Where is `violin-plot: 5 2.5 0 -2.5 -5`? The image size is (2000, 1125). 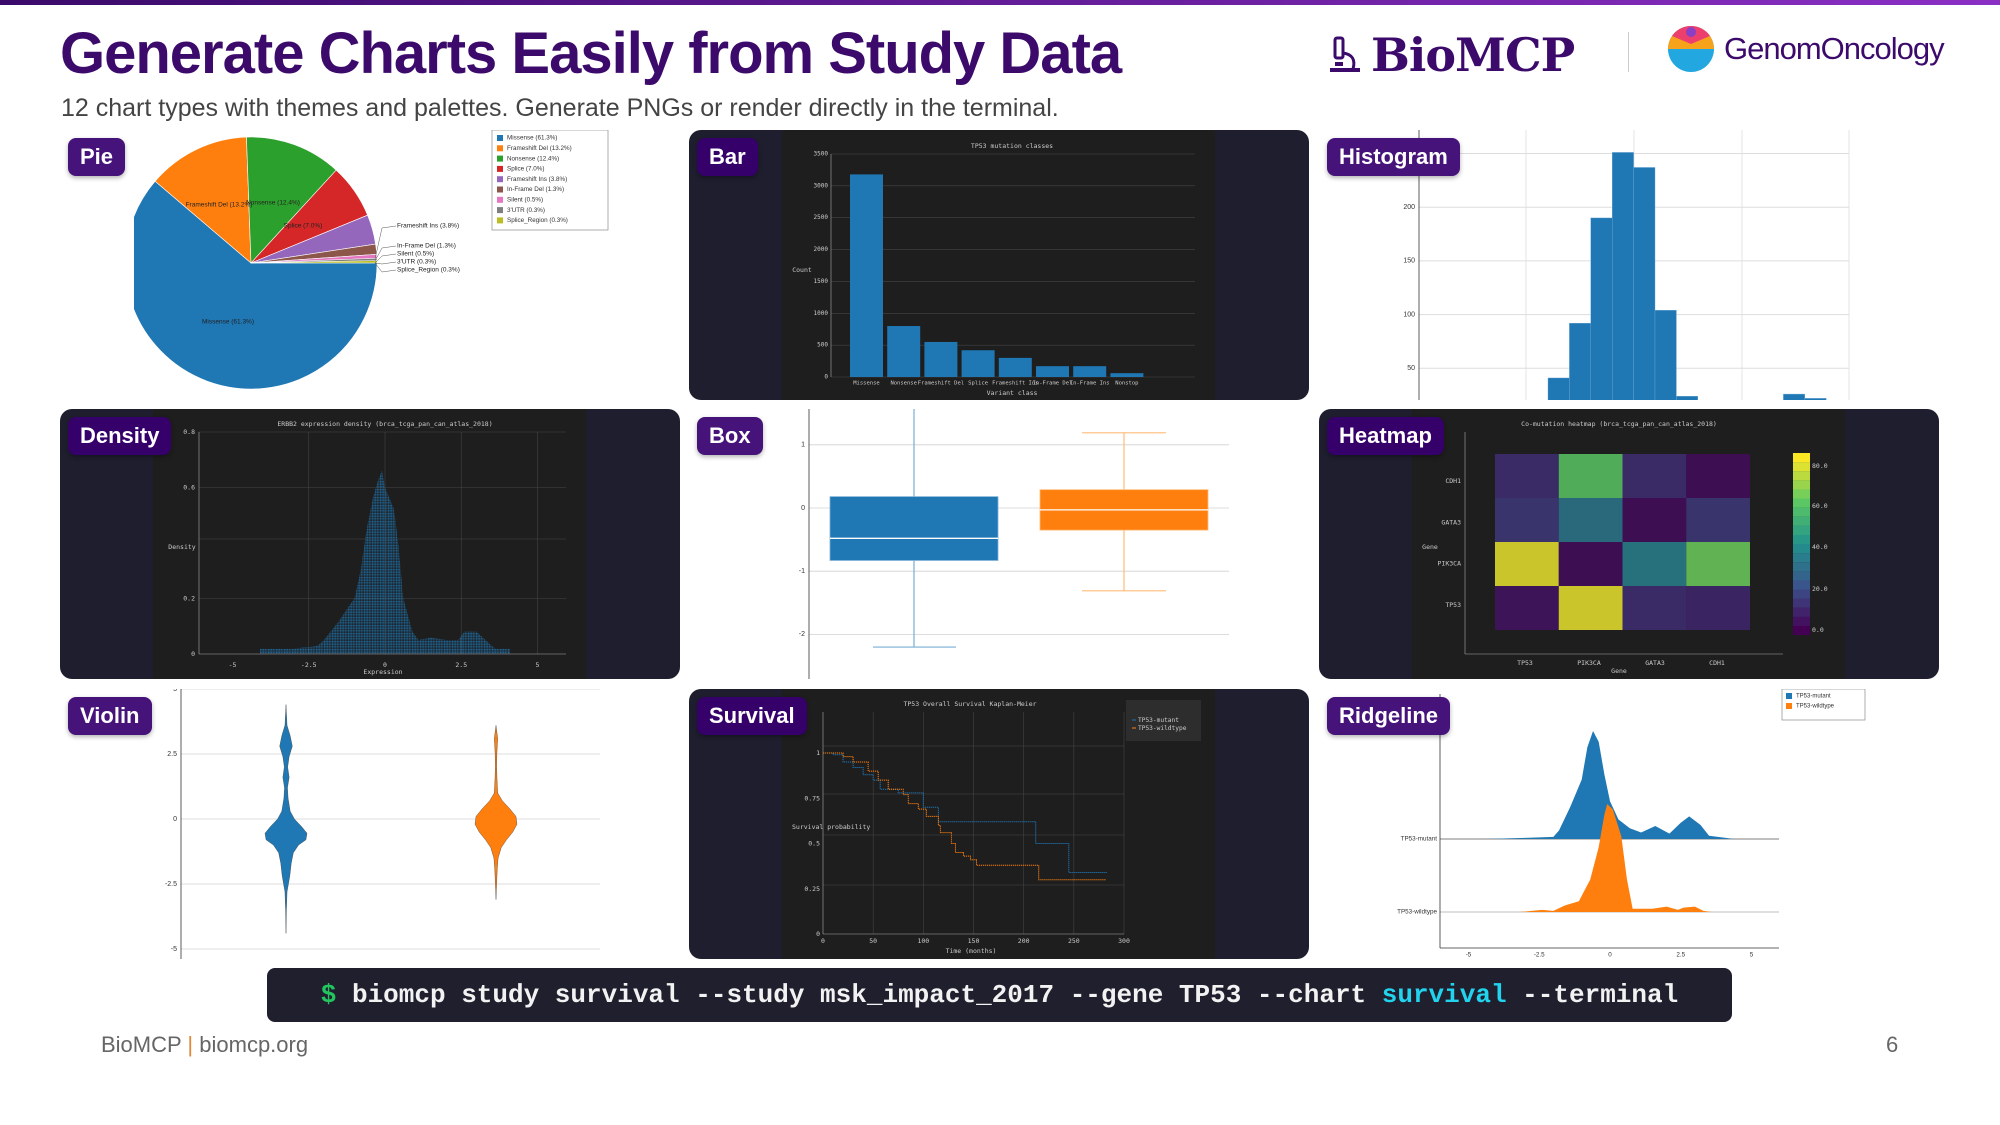 violin-plot: 5 2.5 0 -2.5 -5 is located at coordinates (382, 824).